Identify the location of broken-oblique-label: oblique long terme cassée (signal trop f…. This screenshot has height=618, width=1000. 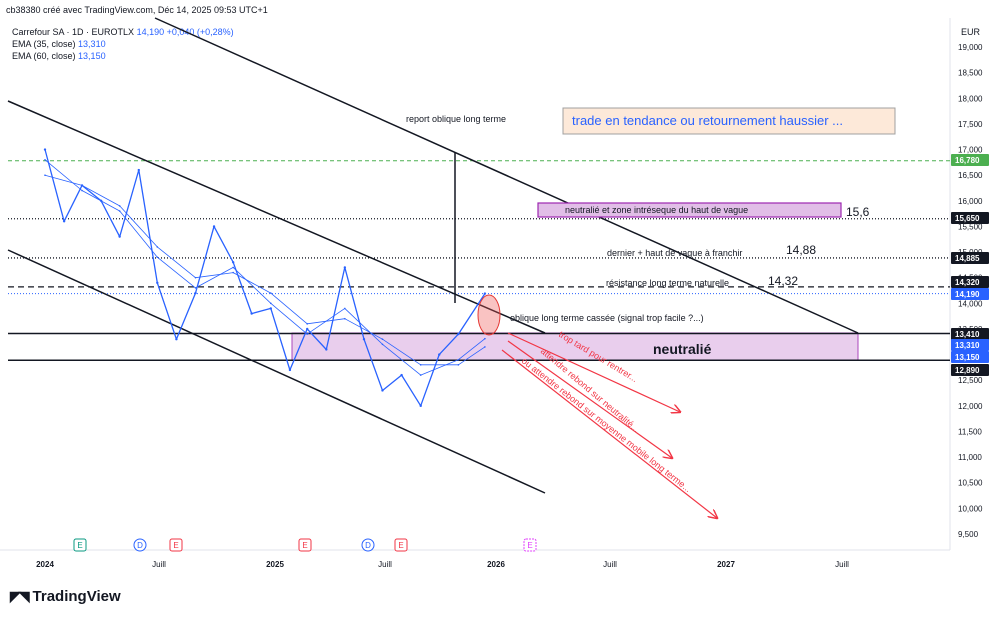
(607, 318).